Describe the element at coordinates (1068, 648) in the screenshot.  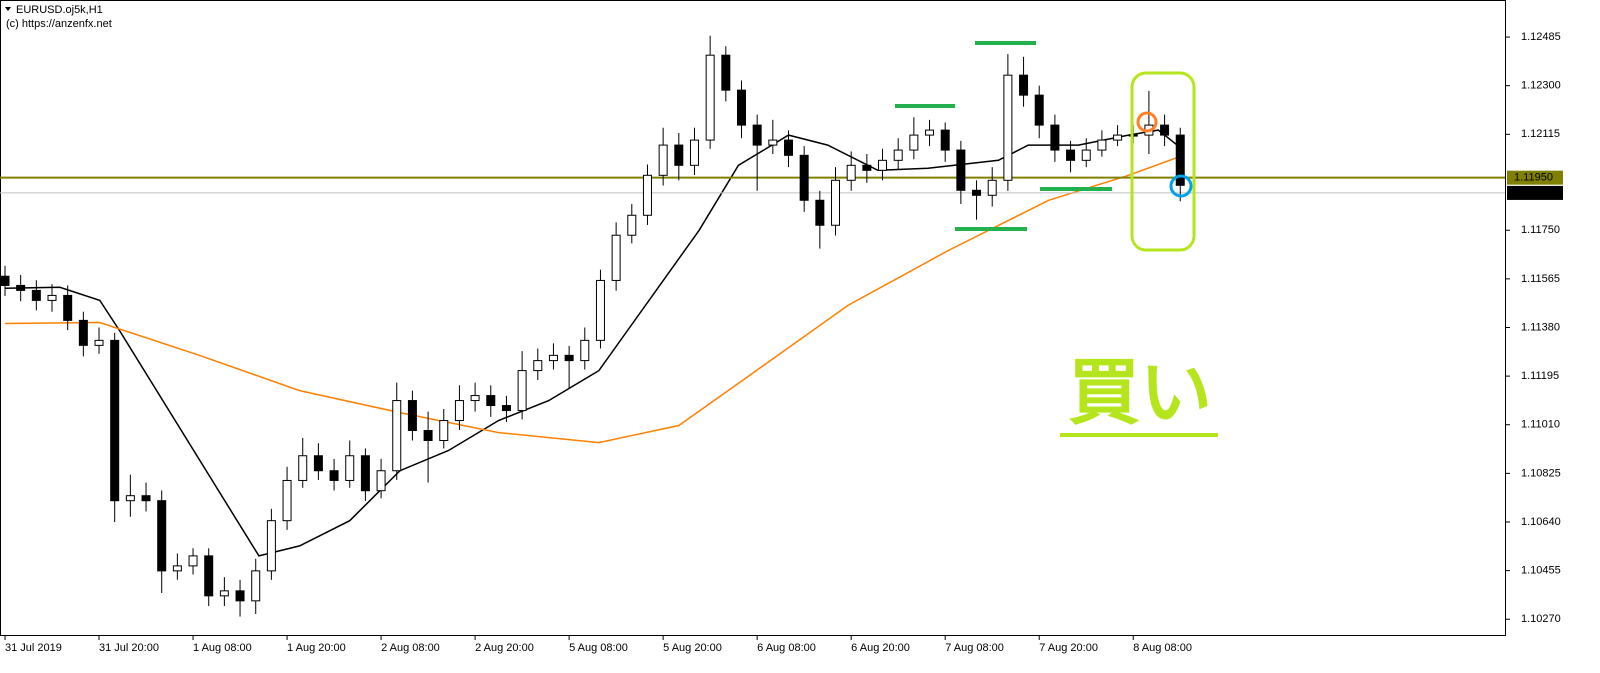
I see `x-tick-label: 7 Aug 20:00` at that location.